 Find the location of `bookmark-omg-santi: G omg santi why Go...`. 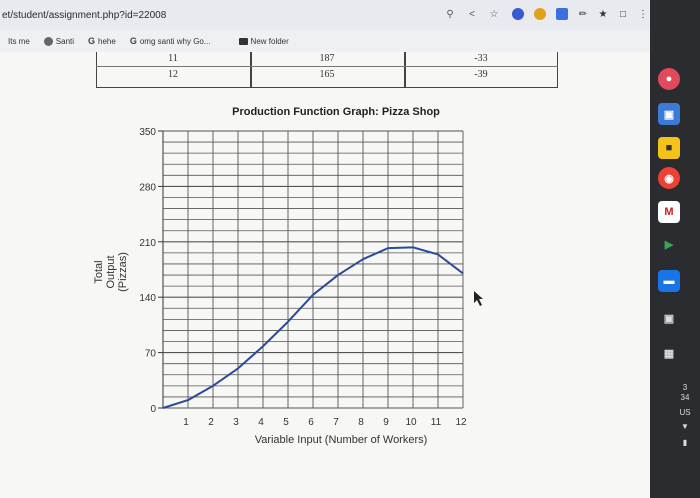

bookmark-omg-santi: G omg santi why Go... is located at coordinates (170, 41).